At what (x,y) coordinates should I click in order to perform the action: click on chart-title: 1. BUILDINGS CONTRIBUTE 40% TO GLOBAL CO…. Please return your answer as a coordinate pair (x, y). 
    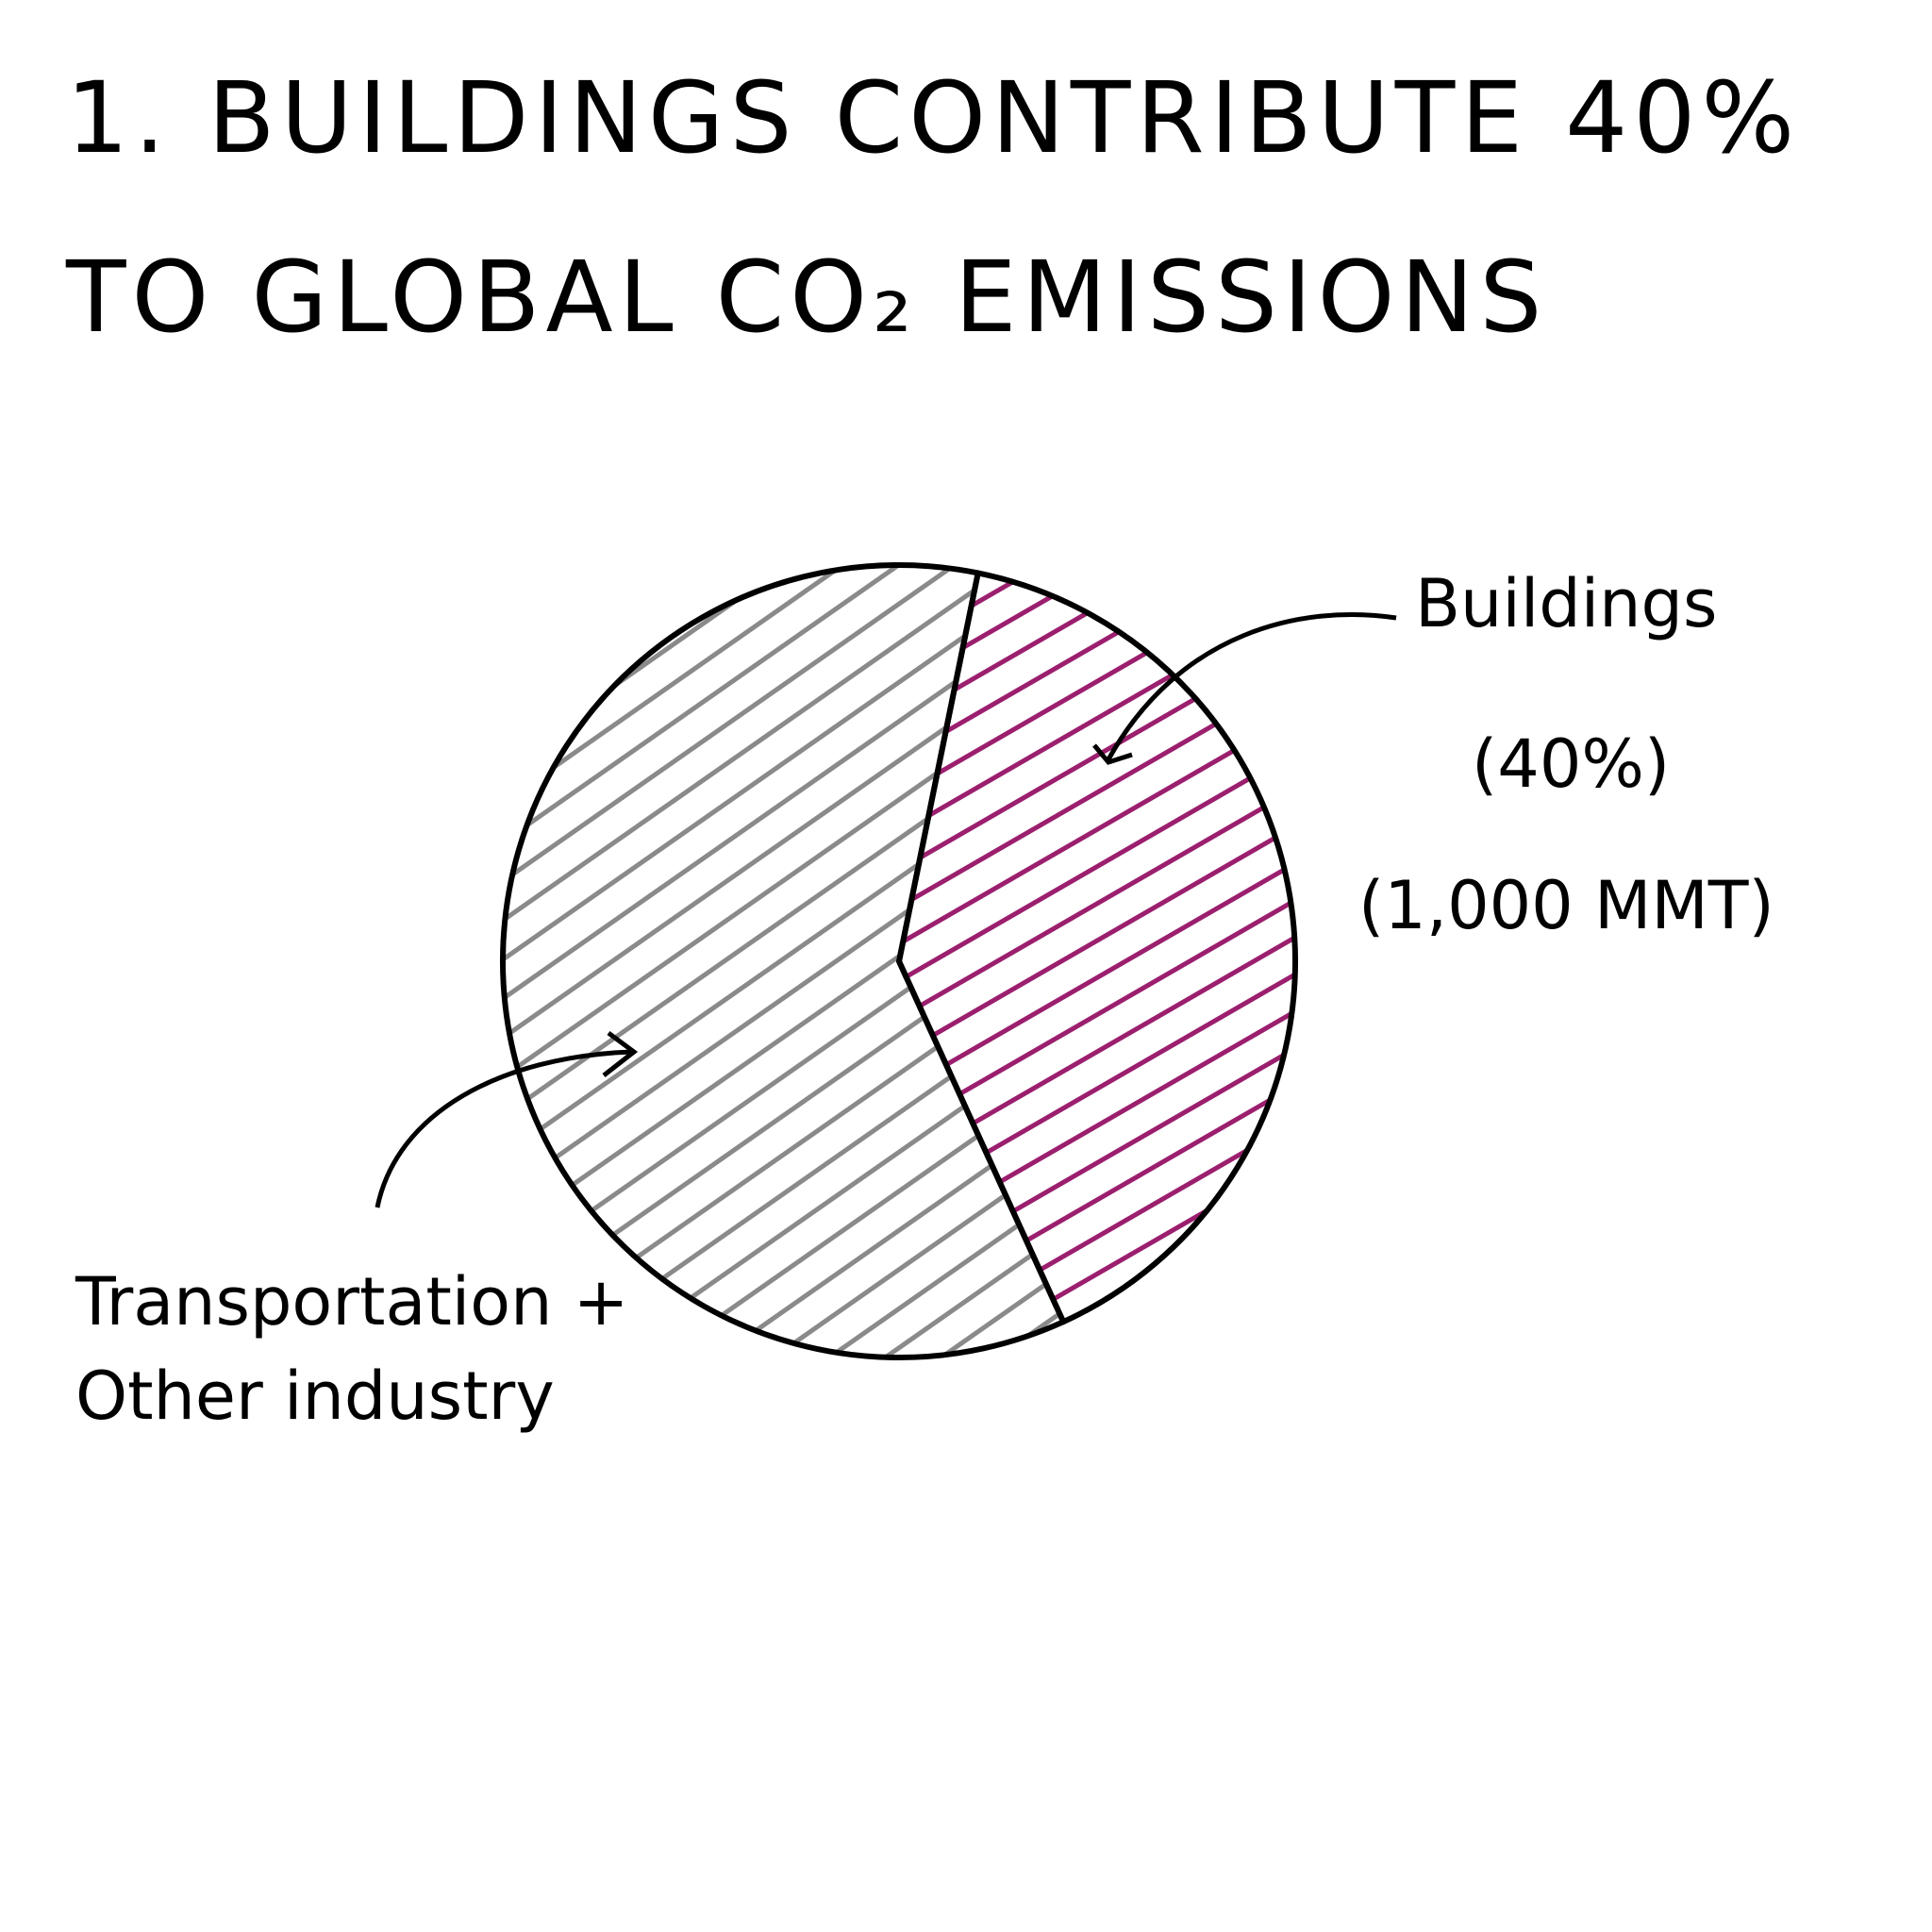
    Looking at the image, I should click on (933, 208).